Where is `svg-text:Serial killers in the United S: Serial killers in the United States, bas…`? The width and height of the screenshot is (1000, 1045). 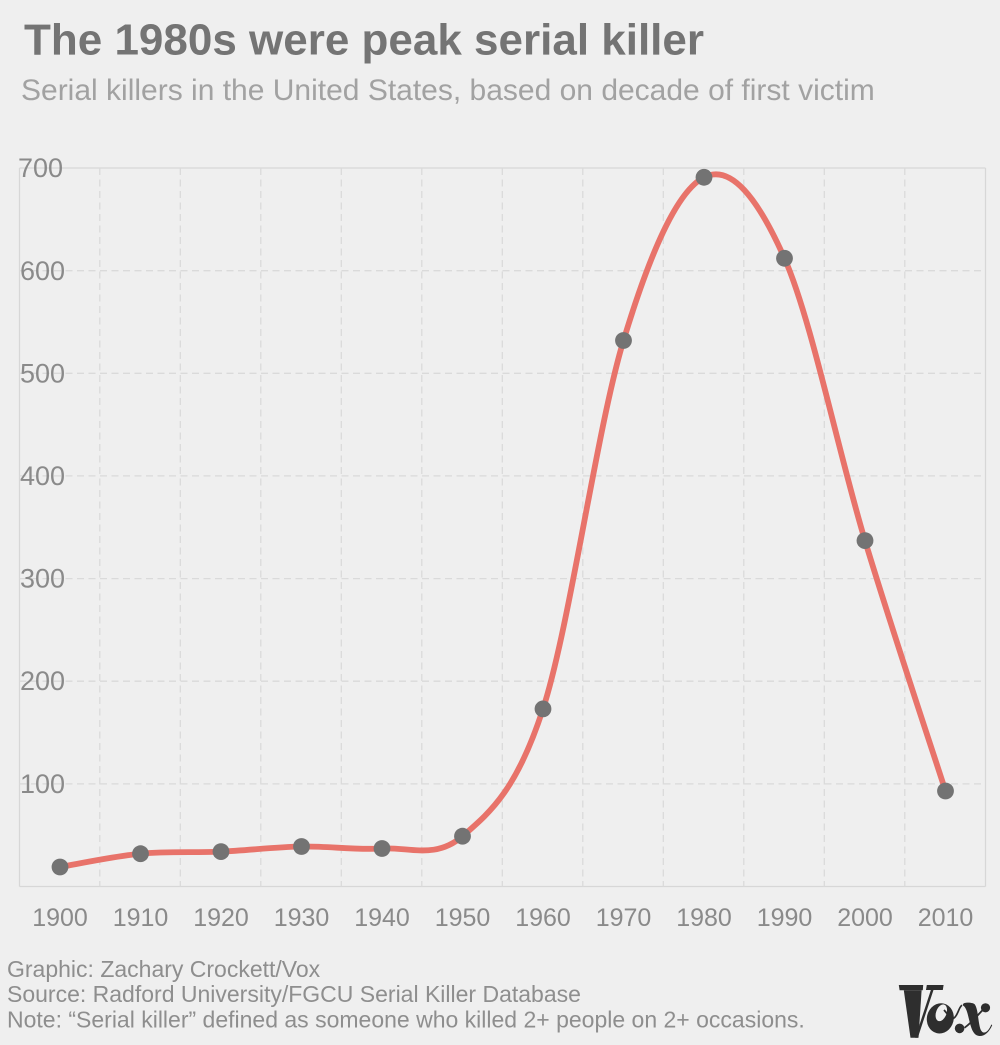
svg-text:Serial killers in the United S: Serial killers in the United States, bas… is located at coordinates (448, 90).